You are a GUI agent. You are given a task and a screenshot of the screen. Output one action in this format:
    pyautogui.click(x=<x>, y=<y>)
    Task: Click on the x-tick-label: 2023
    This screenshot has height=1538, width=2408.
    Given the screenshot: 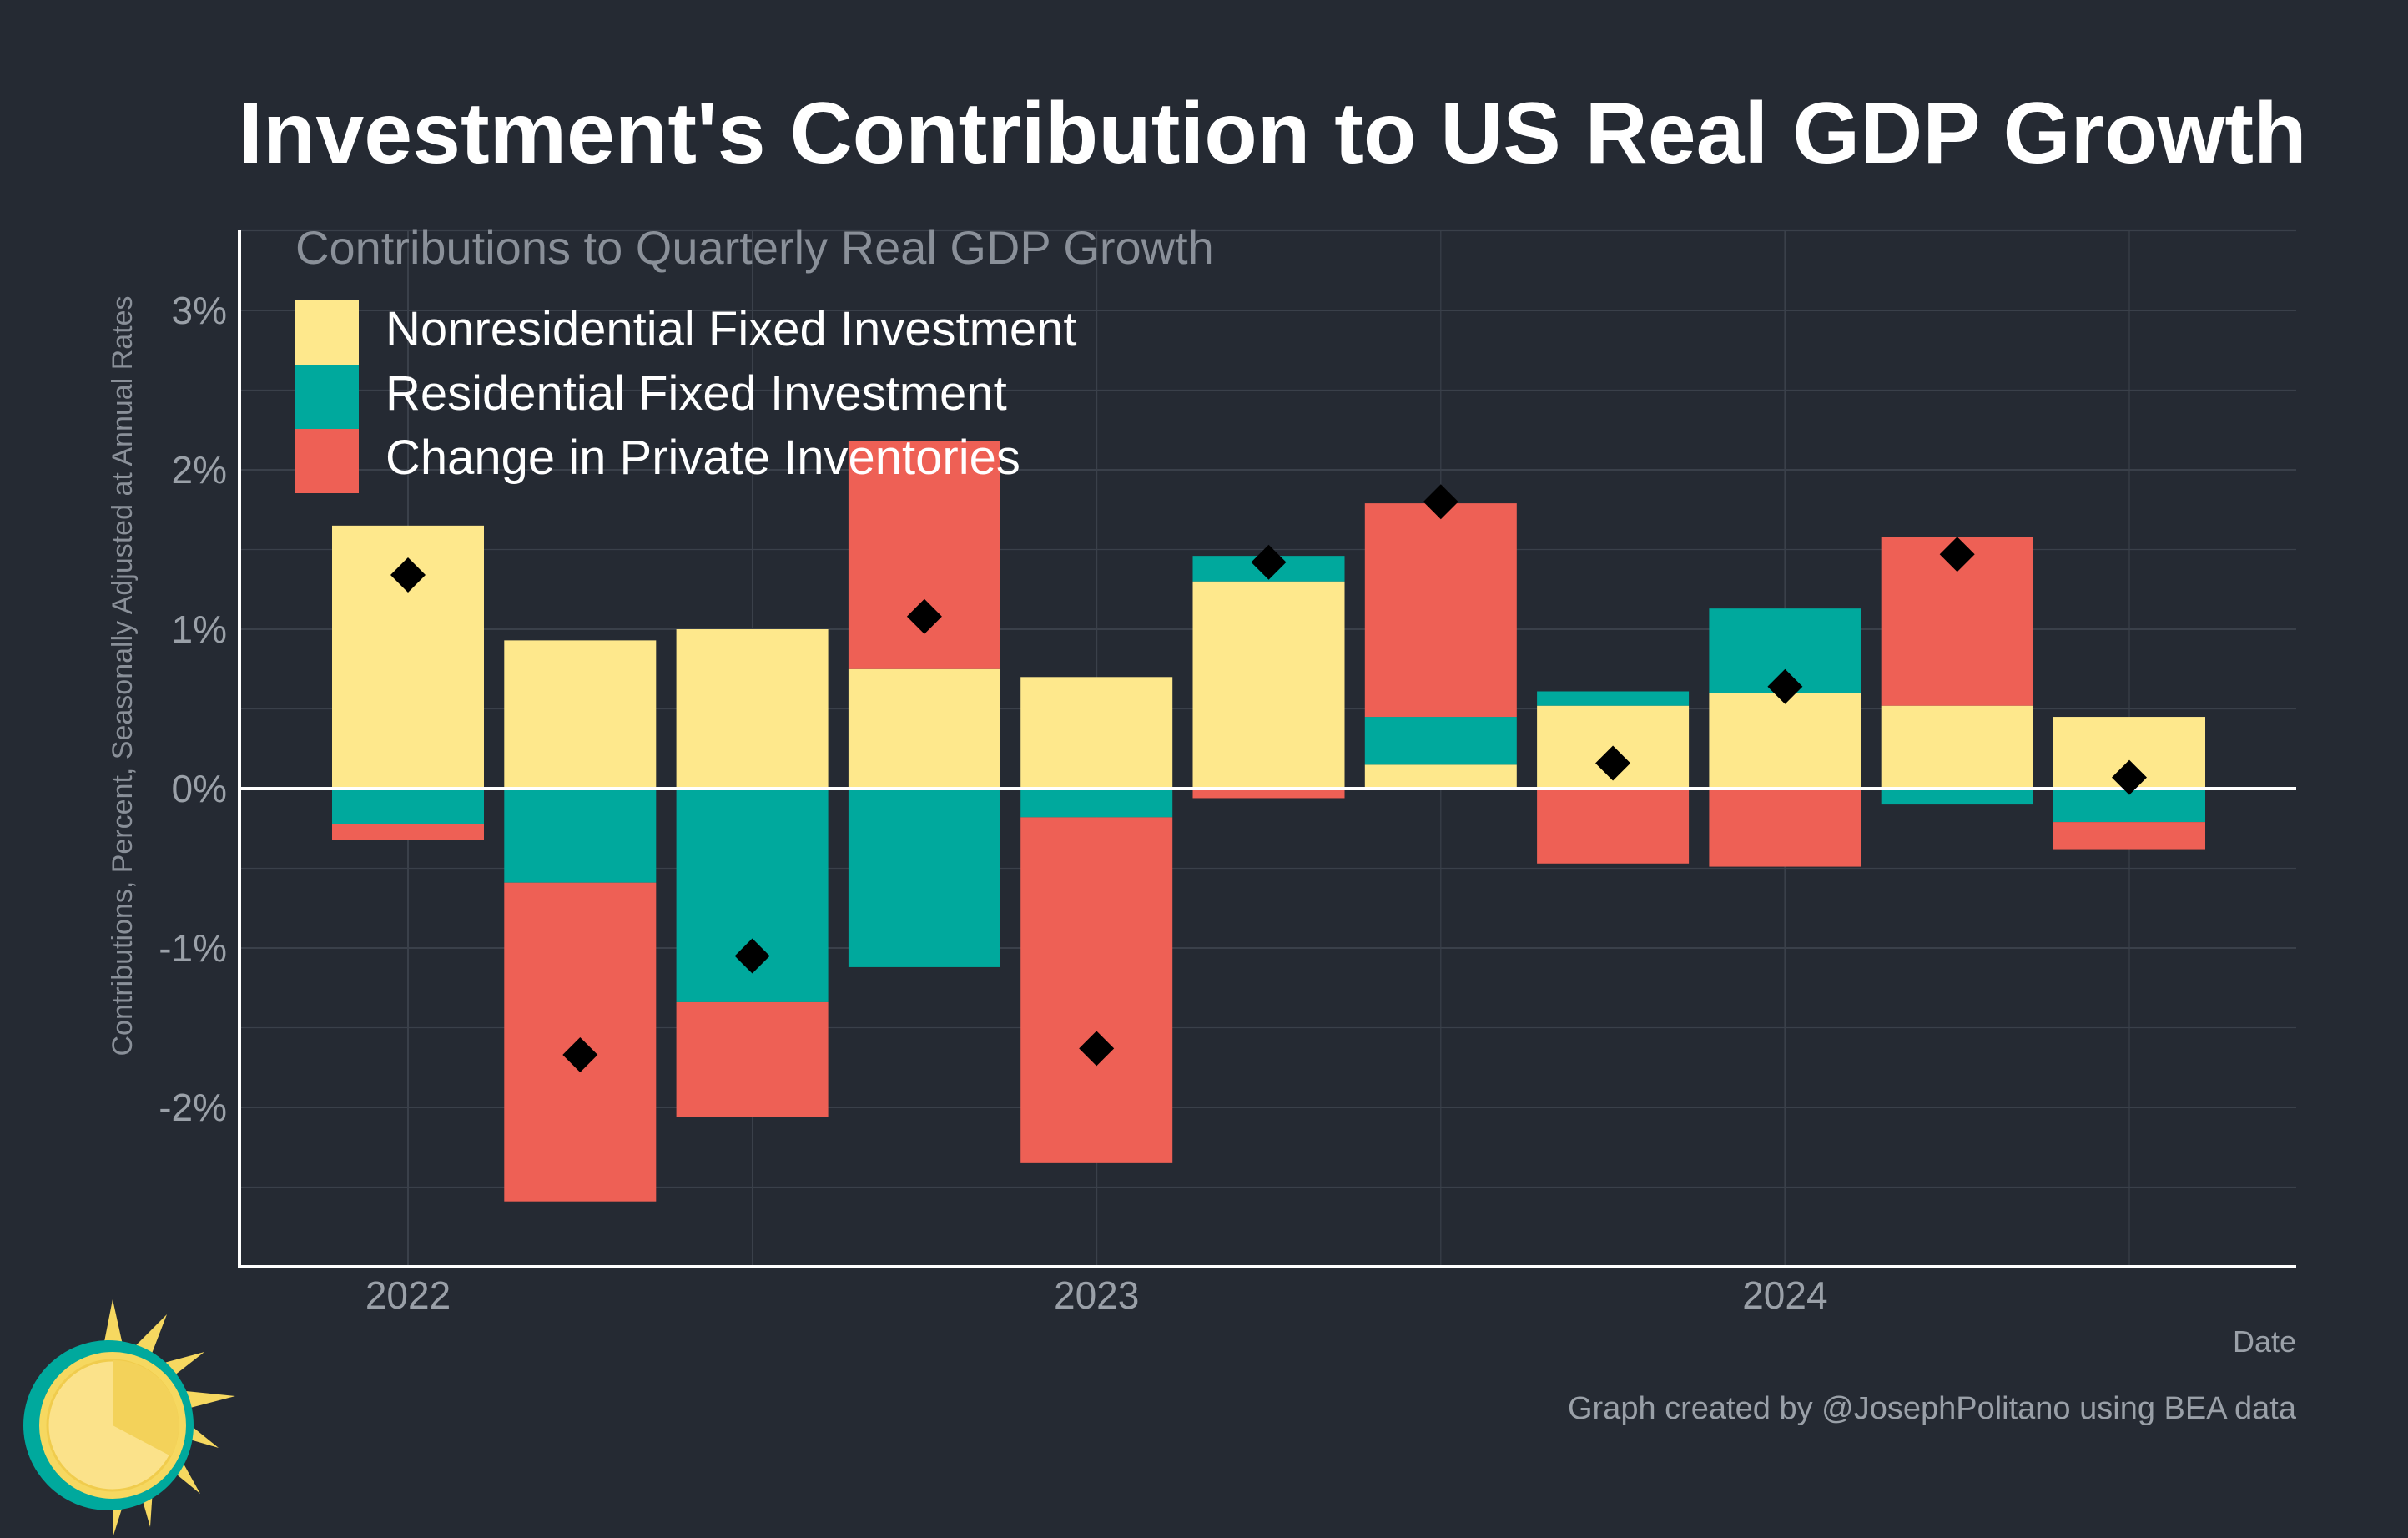 What is the action you would take?
    pyautogui.click(x=1096, y=1295)
    